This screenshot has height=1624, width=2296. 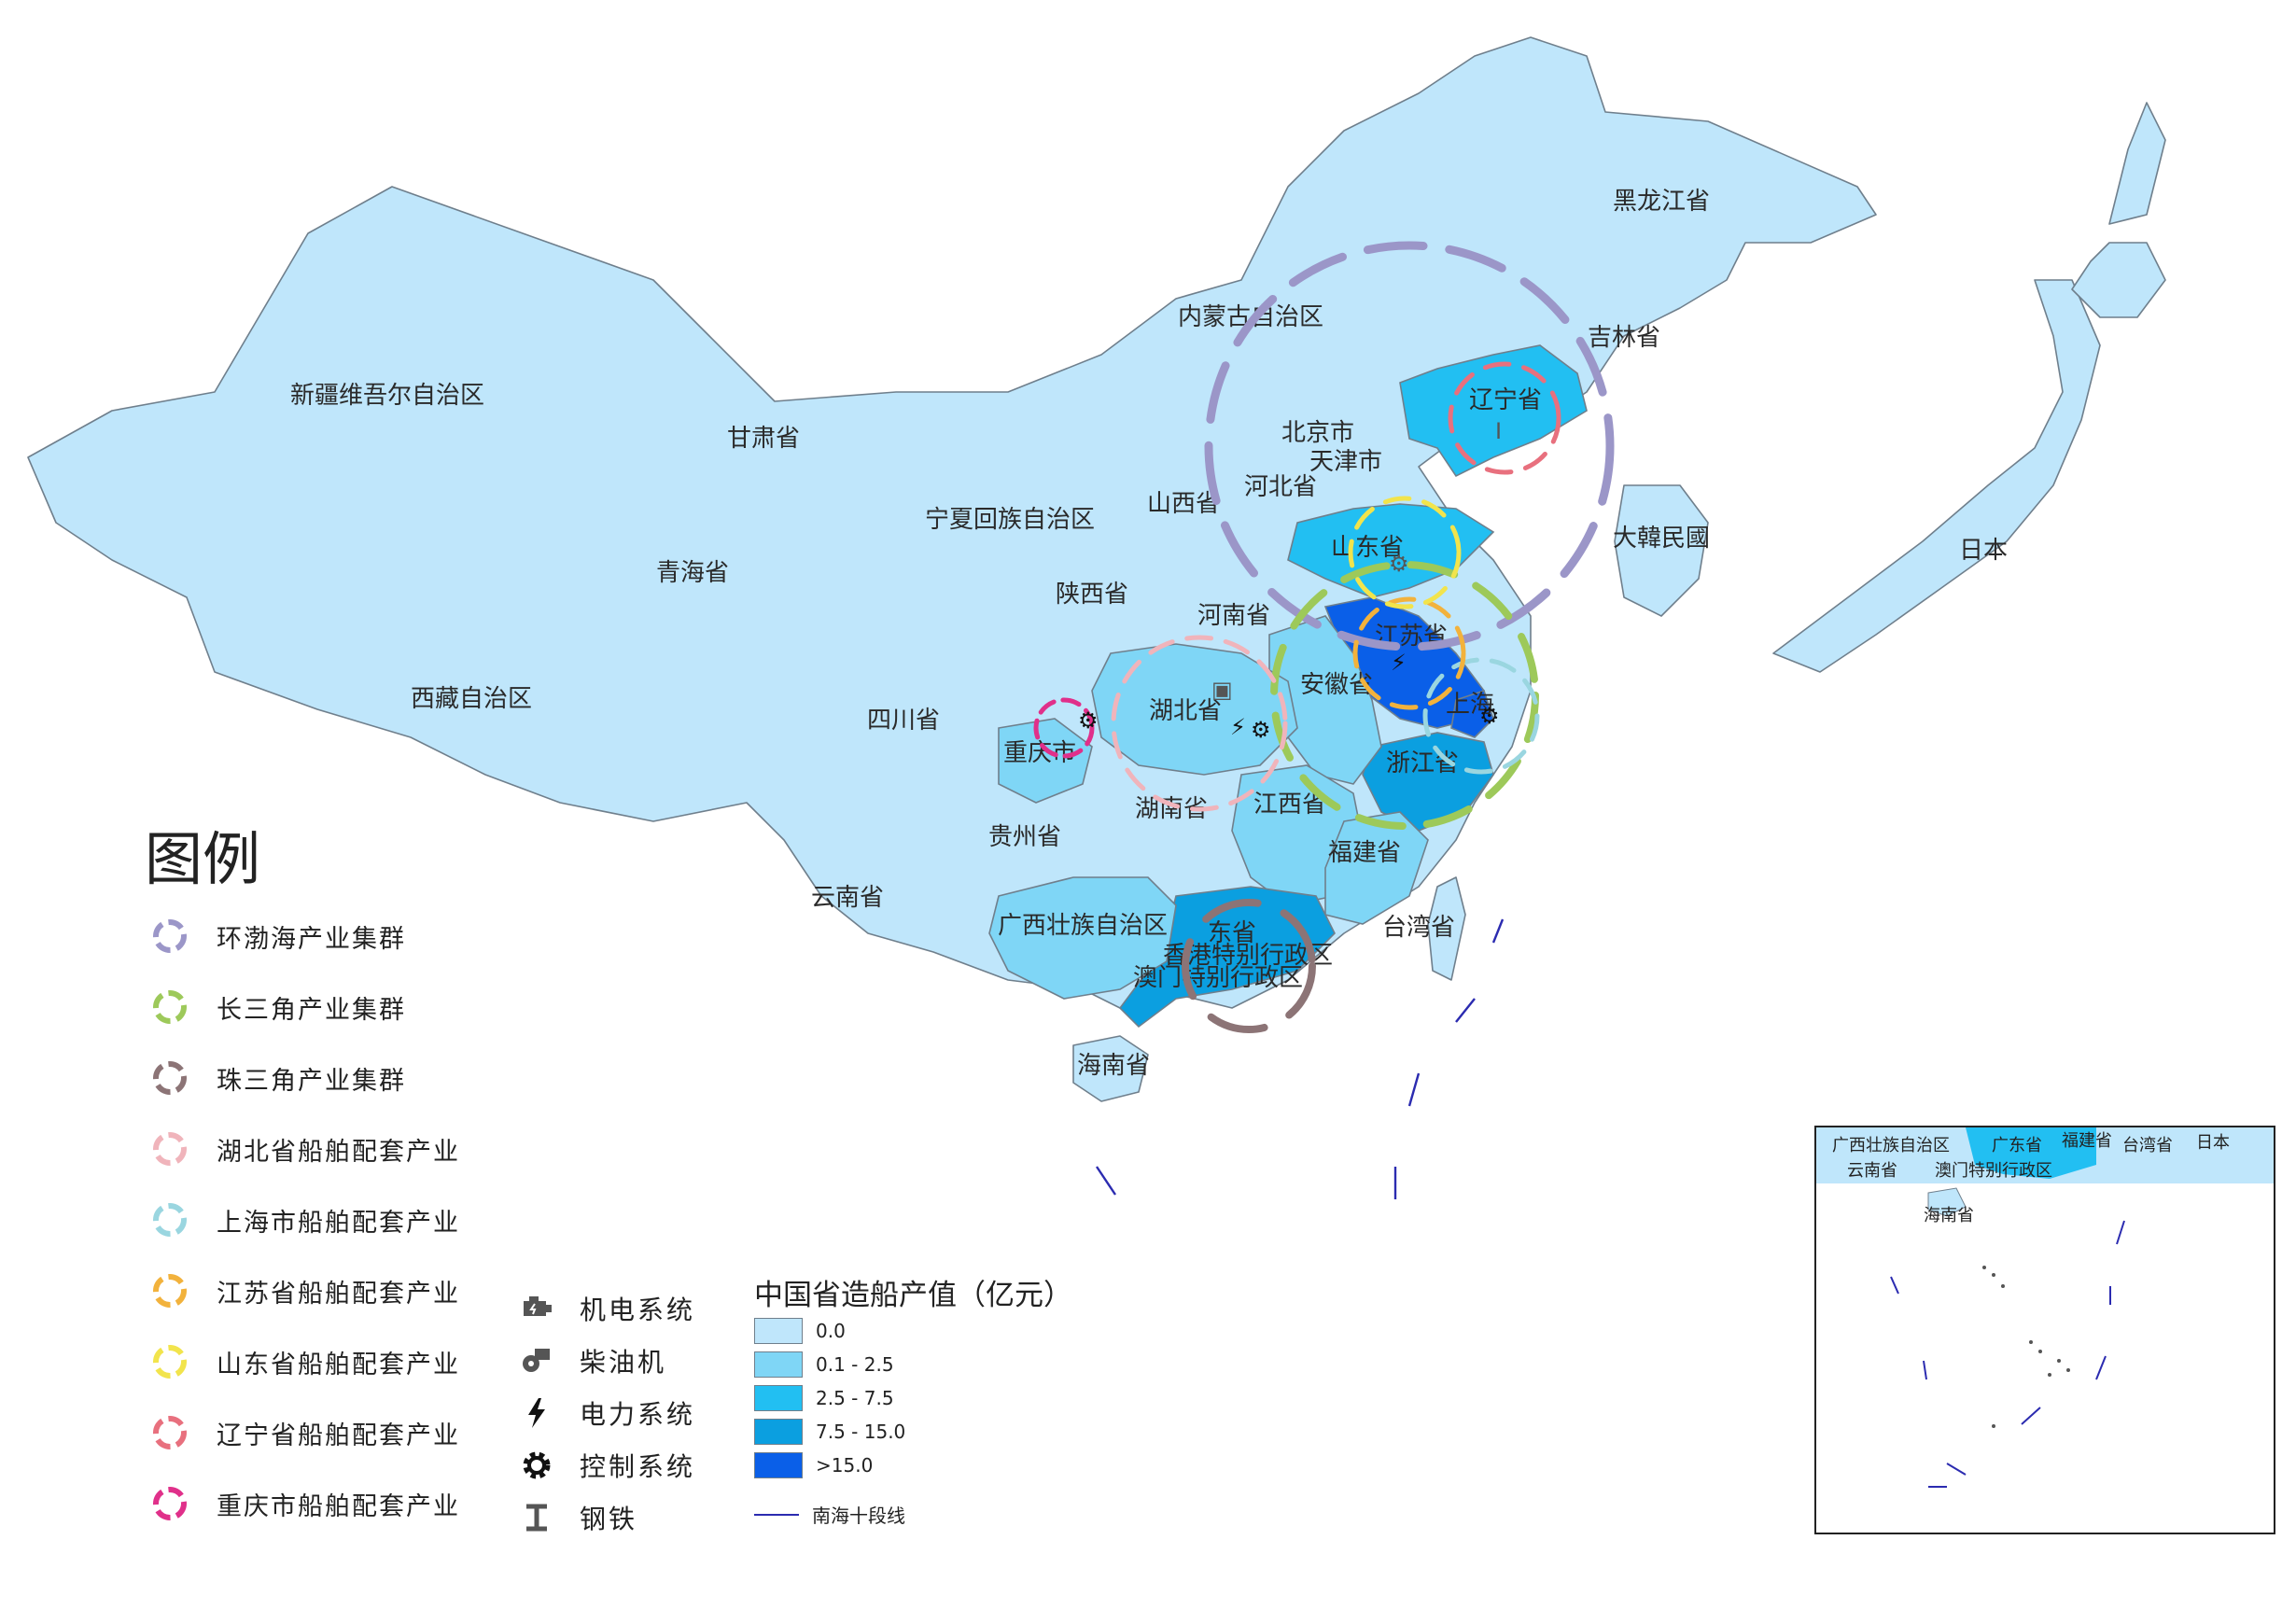 I want to click on label-hainan: 海南省, so click(x=1113, y=1066).